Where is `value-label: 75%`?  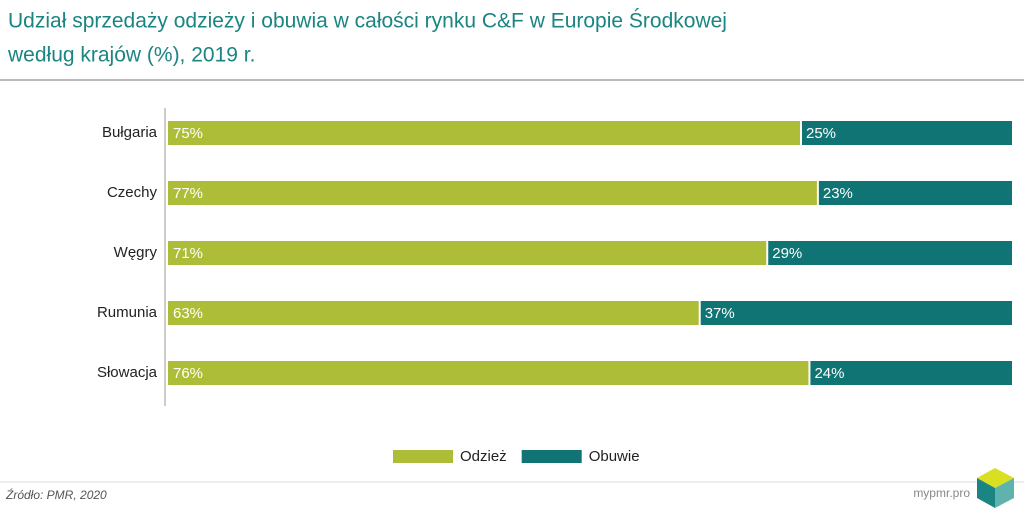 value-label: 75% is located at coordinates (188, 133).